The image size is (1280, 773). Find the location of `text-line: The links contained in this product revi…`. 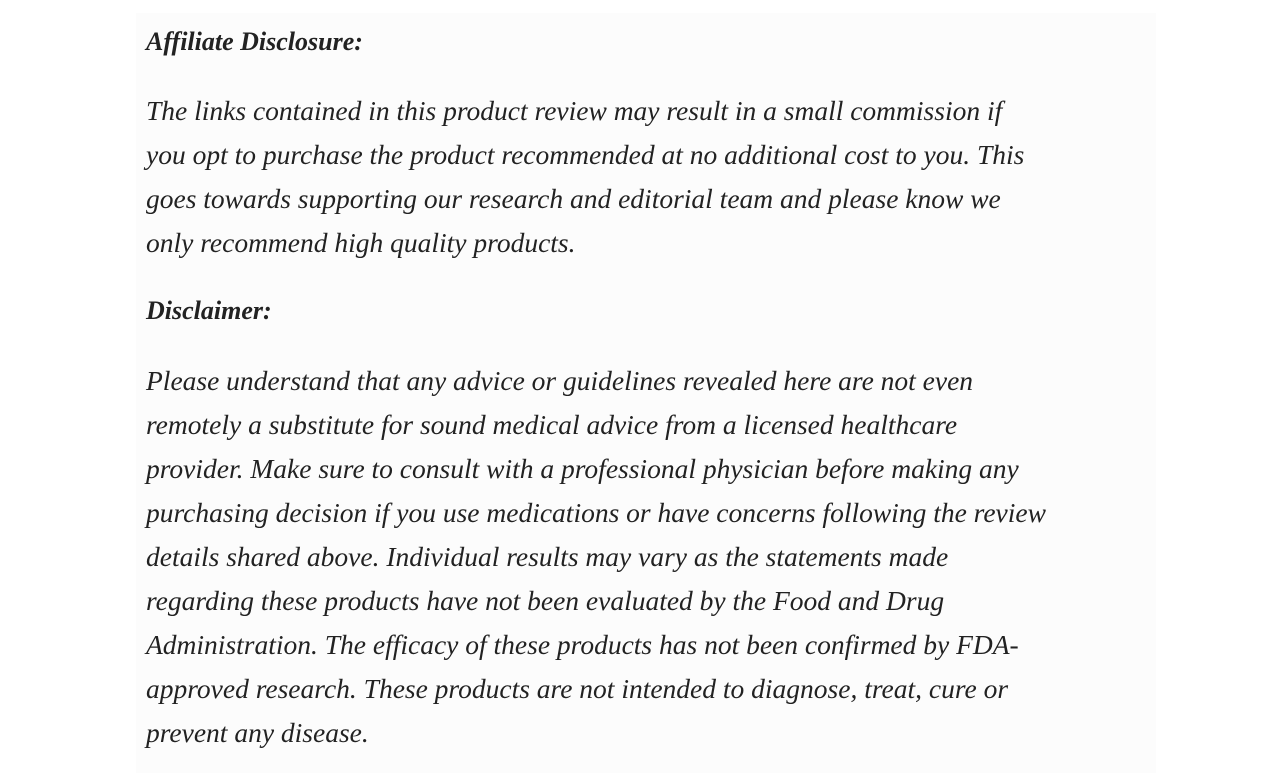

text-line: The links contained in this product revi… is located at coordinates (574, 110).